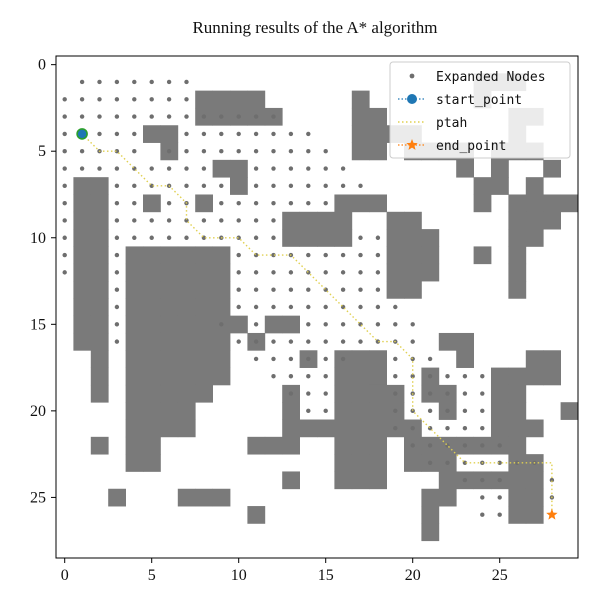 This screenshot has width=600, height=612. Describe the element at coordinates (65, 575) in the screenshot. I see `x-tick-label: 0` at that location.